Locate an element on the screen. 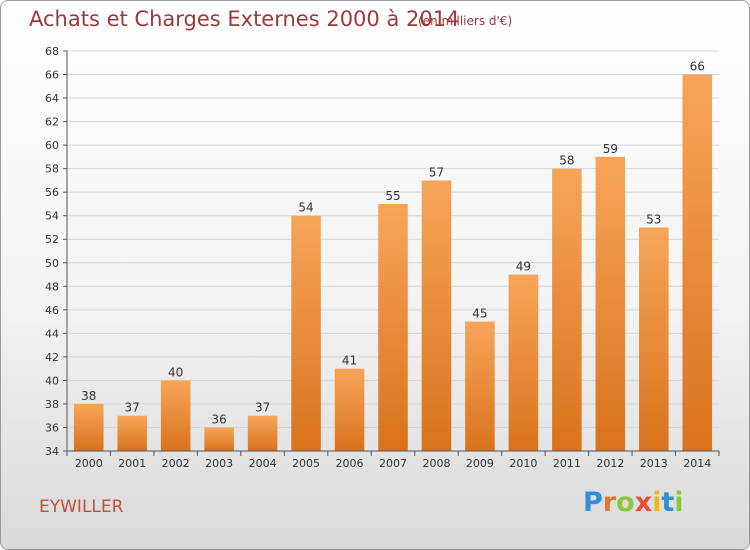 The image size is (750, 550). logo-letter: t is located at coordinates (668, 502).